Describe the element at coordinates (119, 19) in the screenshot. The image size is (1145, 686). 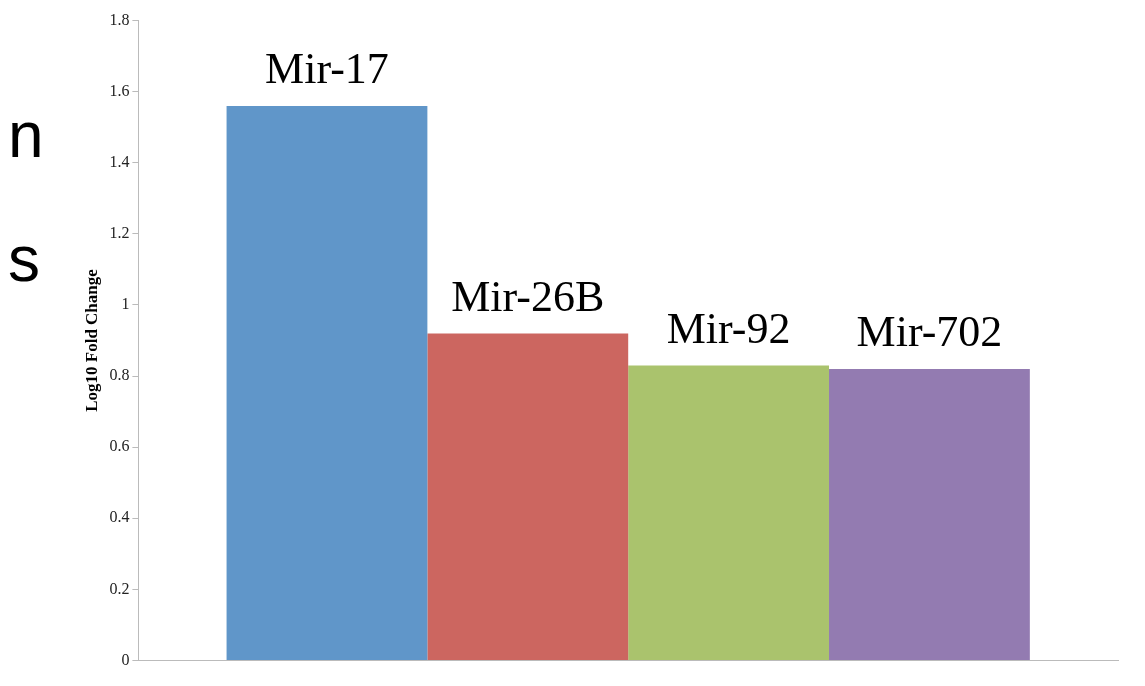
I see `y-tick-label: 1.8` at that location.